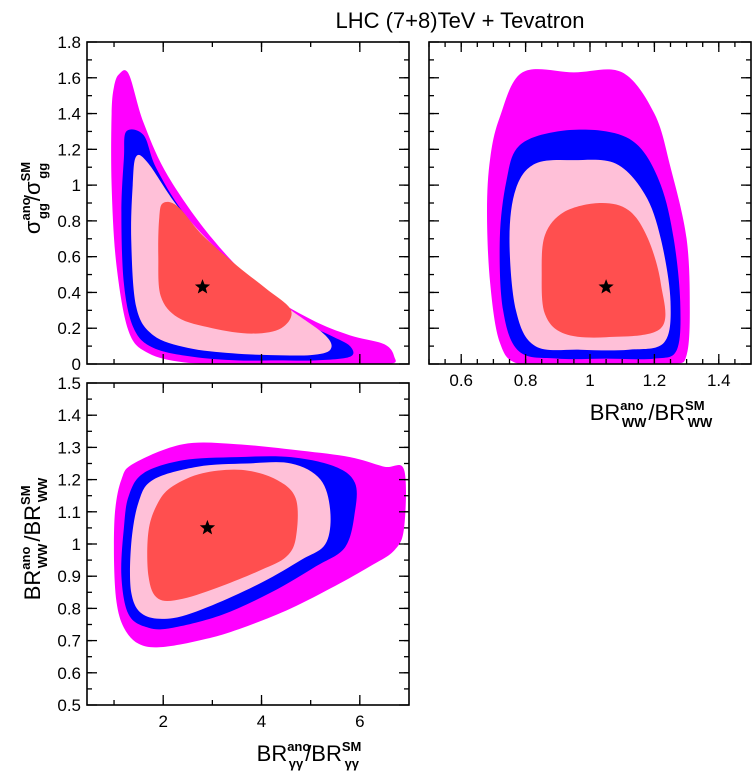 The width and height of the screenshot is (755, 776). Describe the element at coordinates (526, 380) in the screenshot. I see `x-tick-label: 0.8` at that location.